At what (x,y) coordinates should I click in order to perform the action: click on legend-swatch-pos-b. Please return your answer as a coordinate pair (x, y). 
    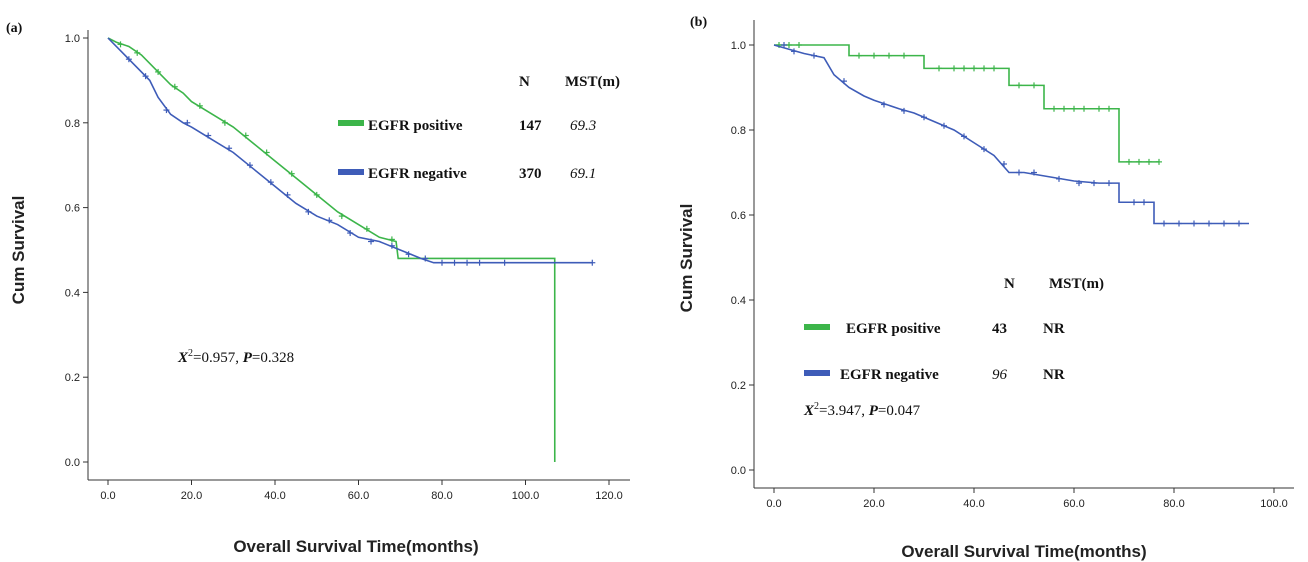
    Looking at the image, I should click on (817, 327).